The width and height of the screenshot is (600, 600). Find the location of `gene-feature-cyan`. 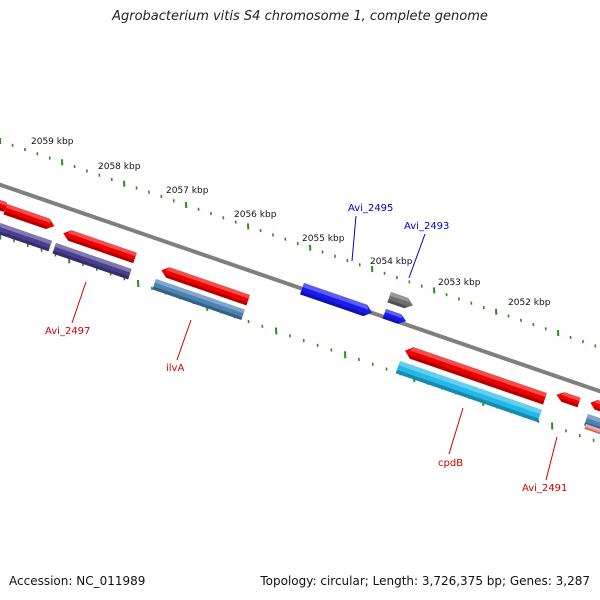

gene-feature-cyan is located at coordinates (468, 392).